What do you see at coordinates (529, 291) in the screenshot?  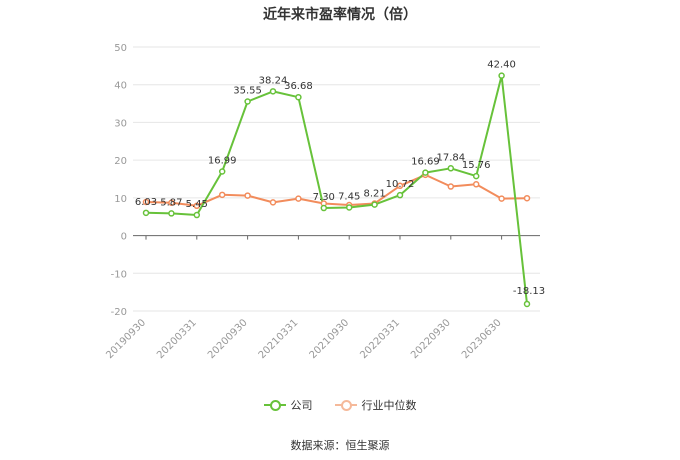 I see `data-label-company: -18.13` at bounding box center [529, 291].